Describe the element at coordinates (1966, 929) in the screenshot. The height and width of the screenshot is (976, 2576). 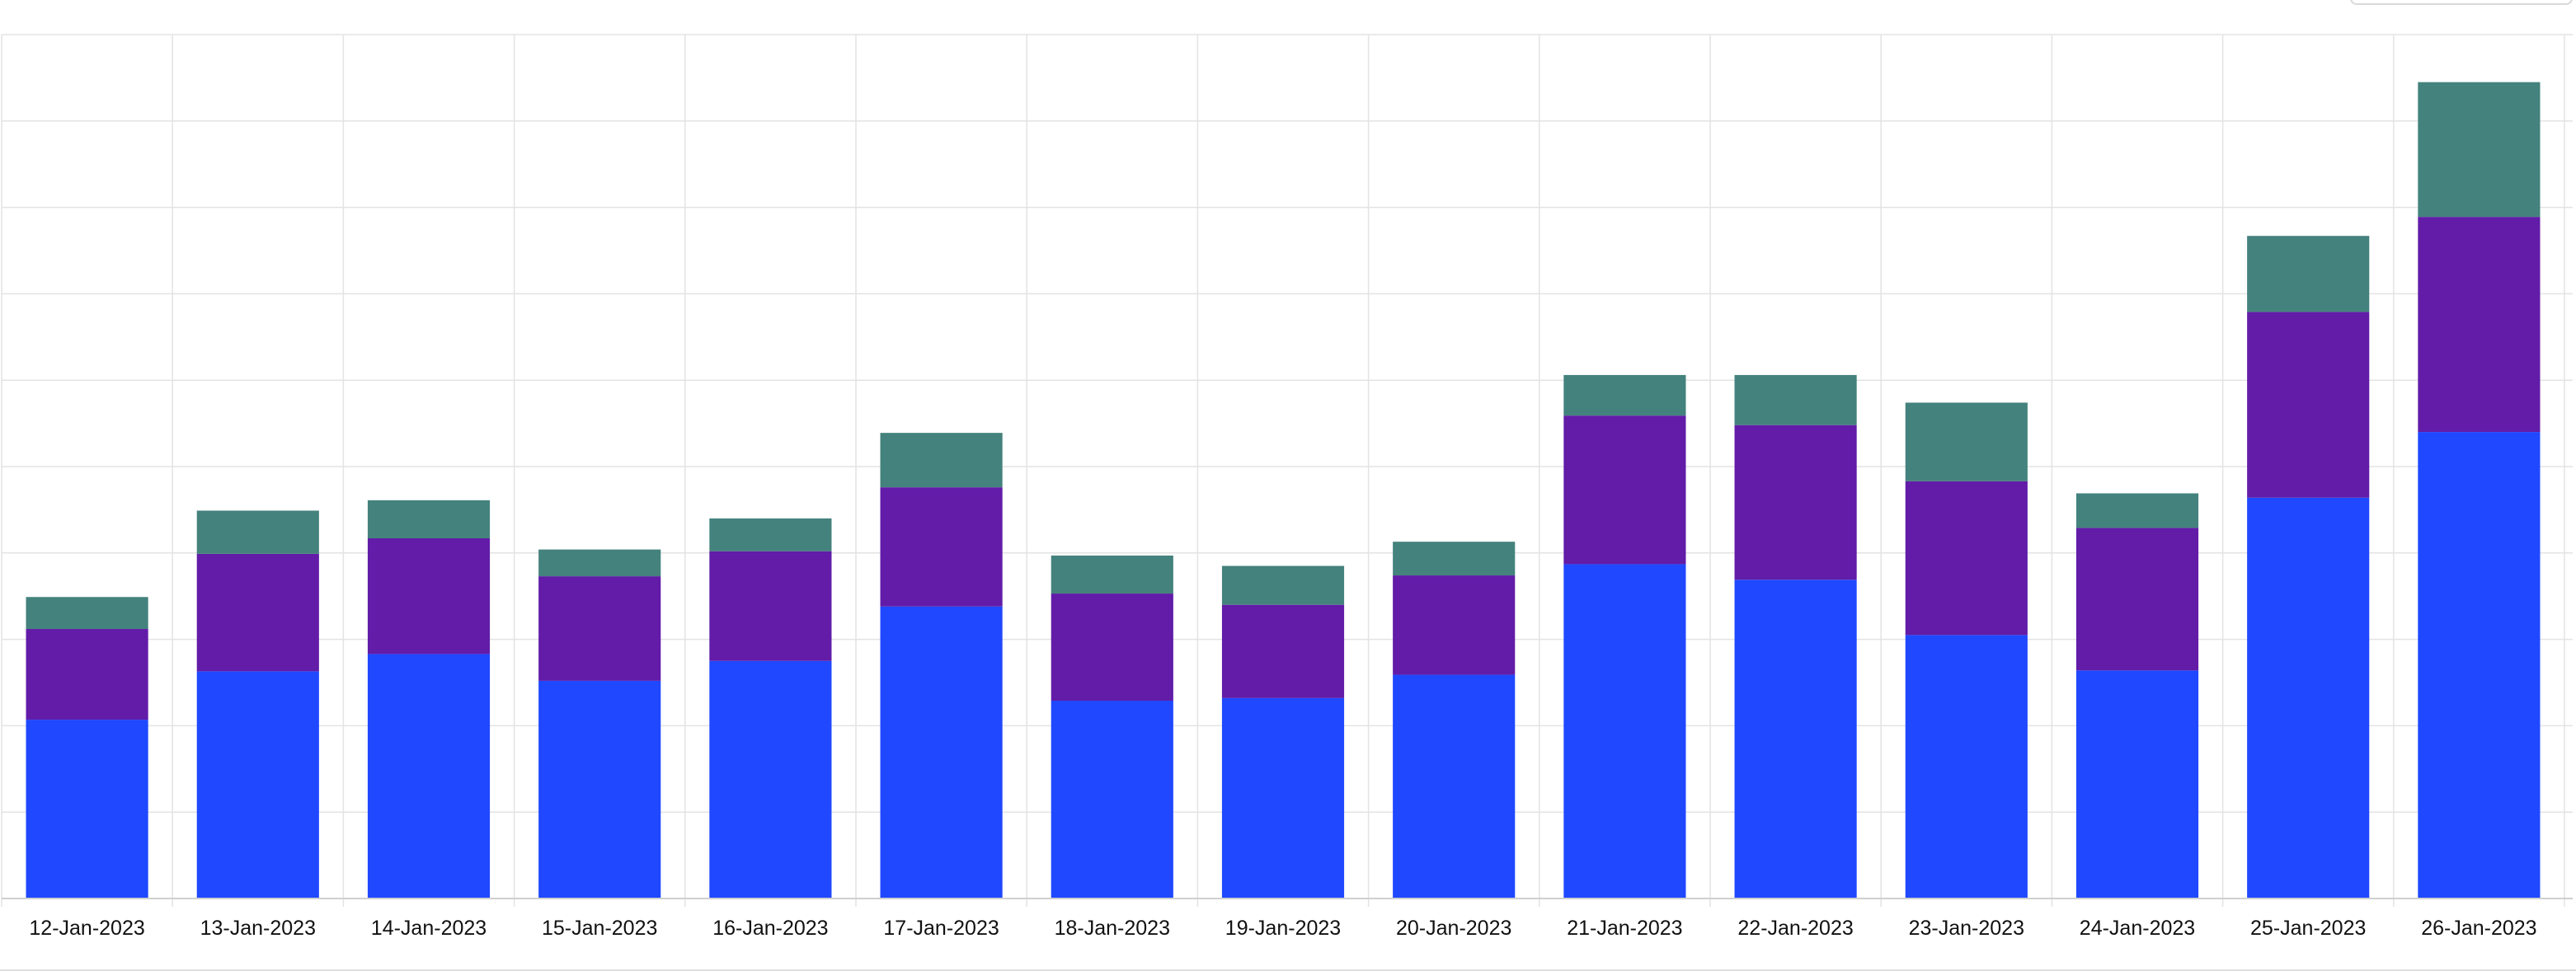
I see `x-tick-label: 23-Jan-2023` at that location.